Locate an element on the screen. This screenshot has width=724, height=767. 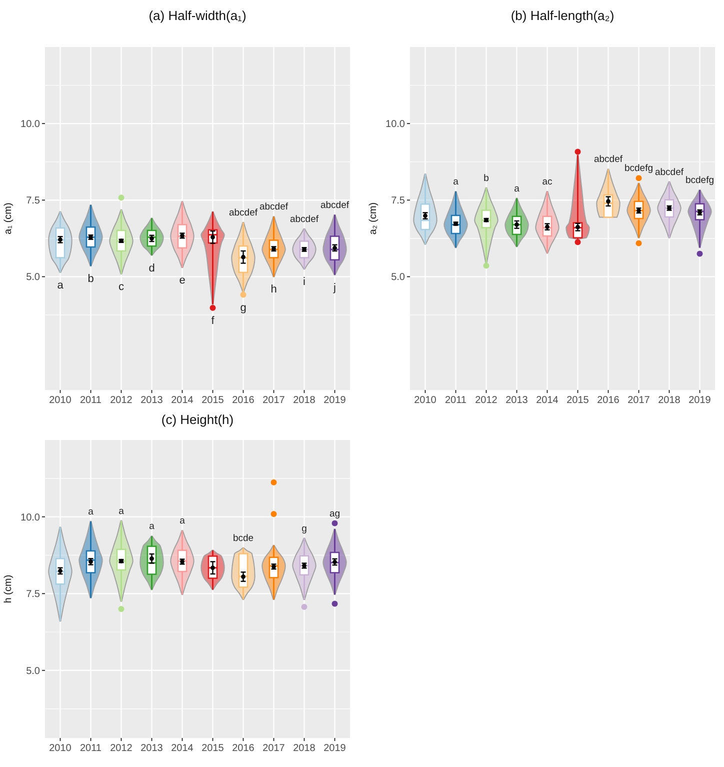
chart-title: (b) Half-length(a₂) is located at coordinates (562, 15).